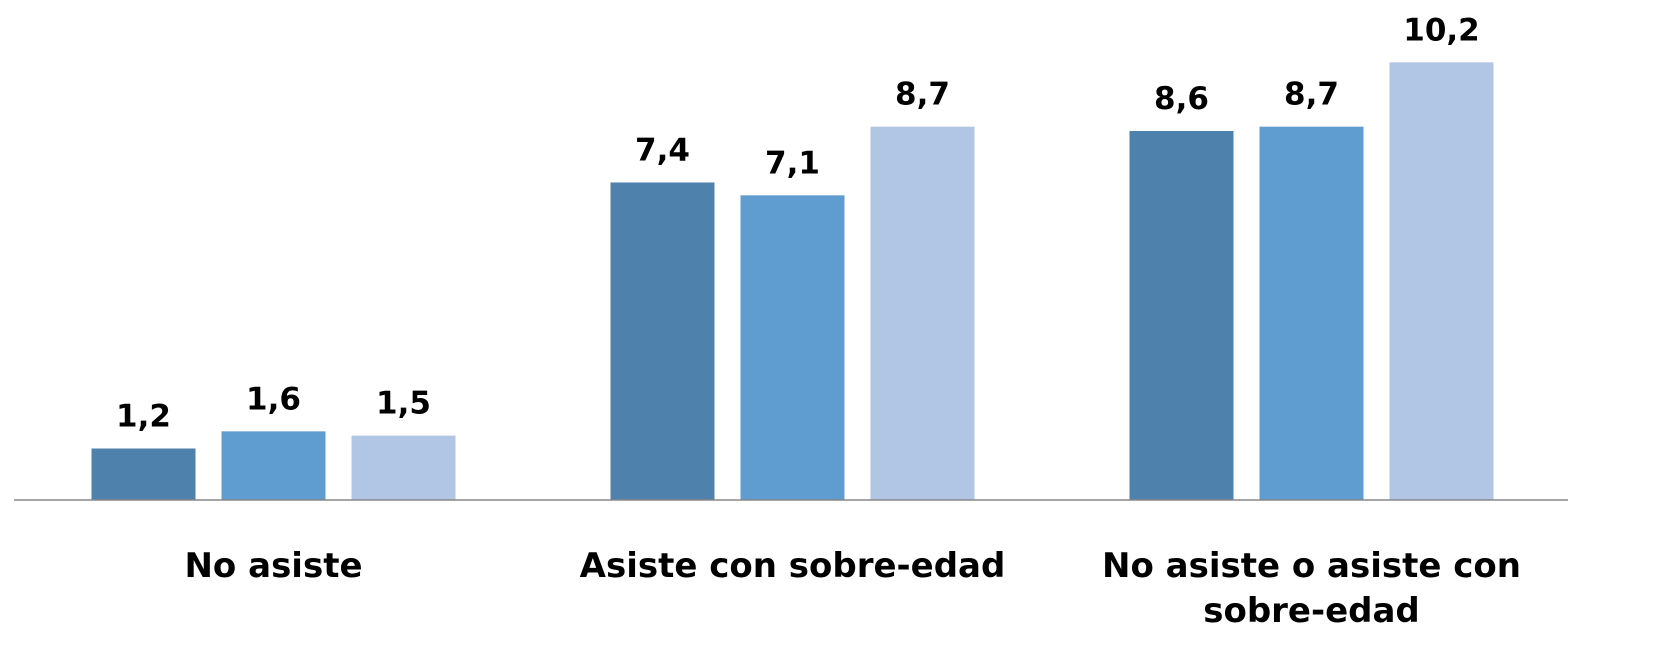 This screenshot has width=1662, height=670. Describe the element at coordinates (792, 163) in the screenshot. I see `value-label: 7,1` at that location.